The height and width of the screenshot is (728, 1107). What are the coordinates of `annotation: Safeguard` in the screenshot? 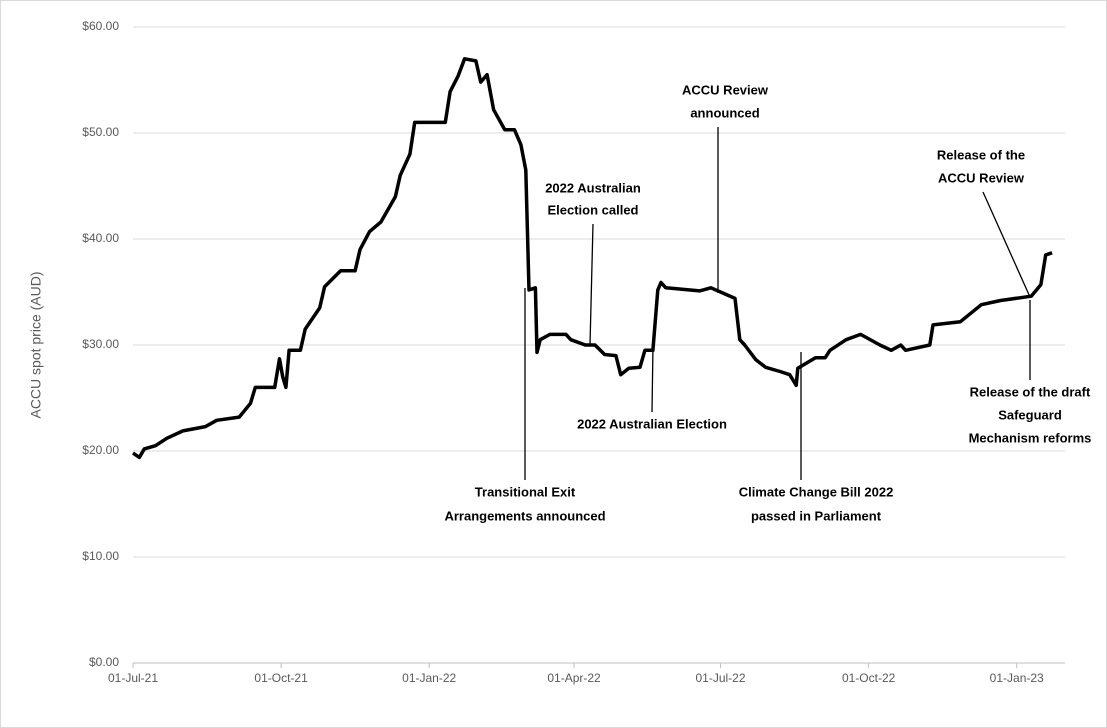 It's located at (1030, 414).